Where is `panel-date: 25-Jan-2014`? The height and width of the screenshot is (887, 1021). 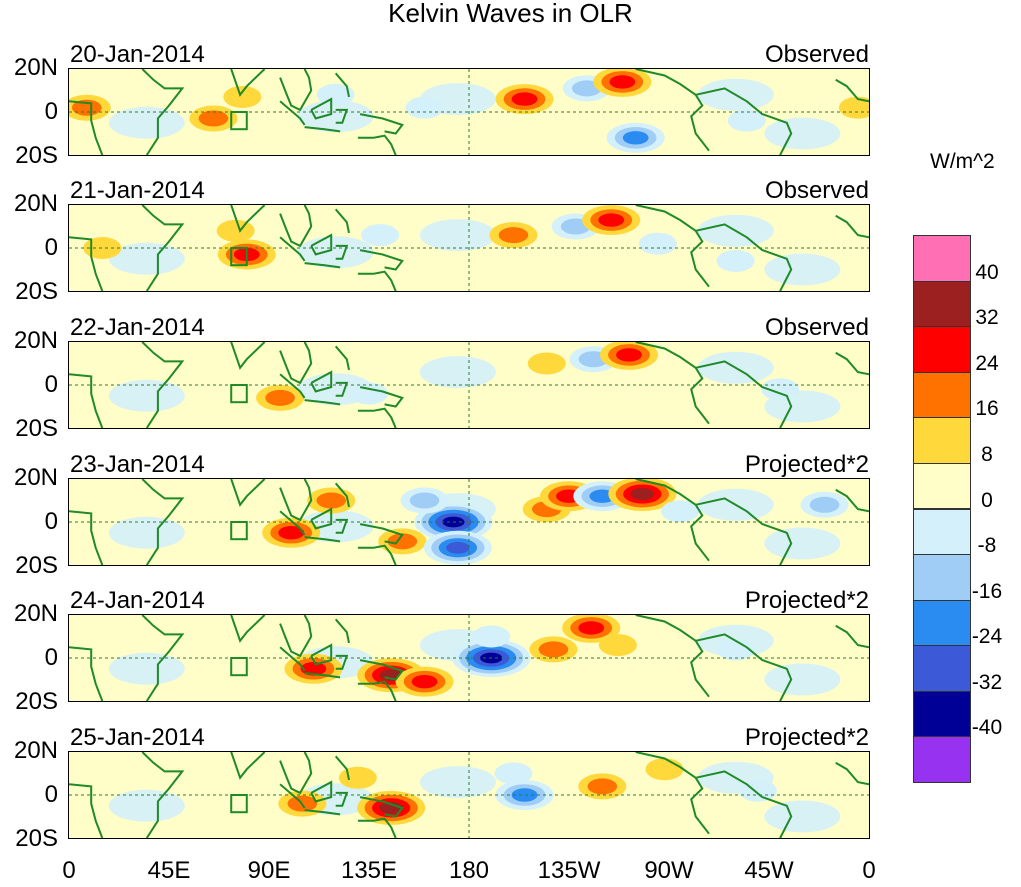
panel-date: 25-Jan-2014 is located at coordinates (137, 737).